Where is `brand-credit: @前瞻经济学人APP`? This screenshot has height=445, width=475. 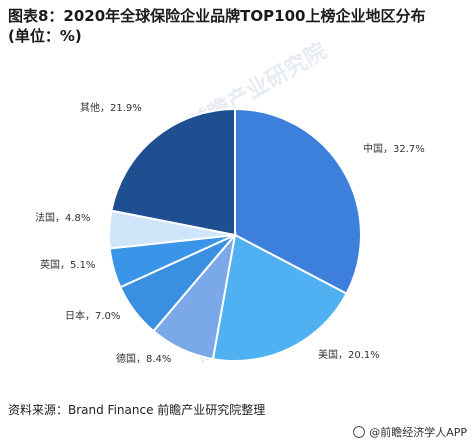 brand-credit: @前瞻经济学人APP is located at coordinates (410, 432).